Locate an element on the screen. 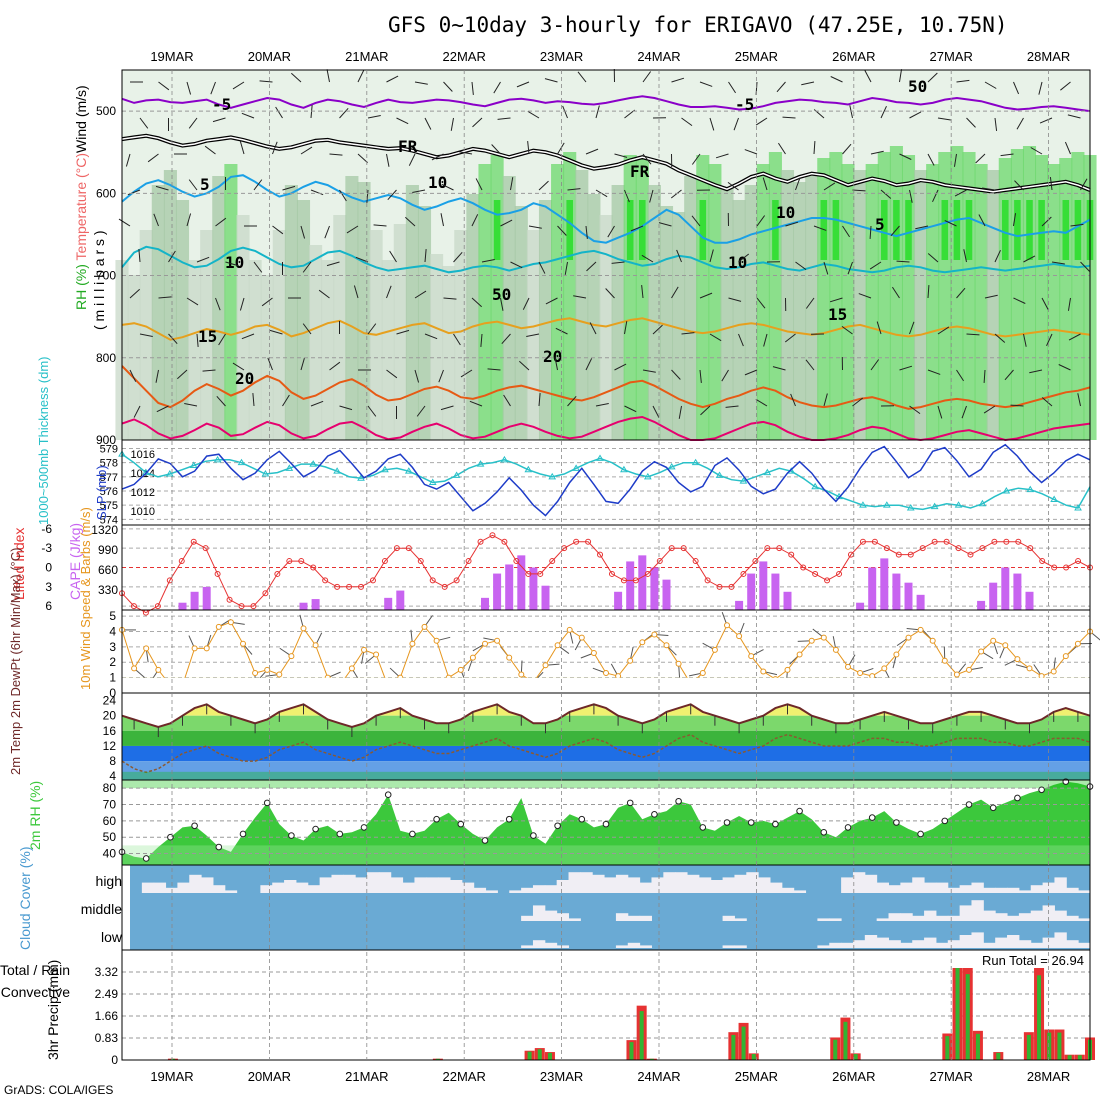  top-date-label: 21MAR is located at coordinates (366, 56).